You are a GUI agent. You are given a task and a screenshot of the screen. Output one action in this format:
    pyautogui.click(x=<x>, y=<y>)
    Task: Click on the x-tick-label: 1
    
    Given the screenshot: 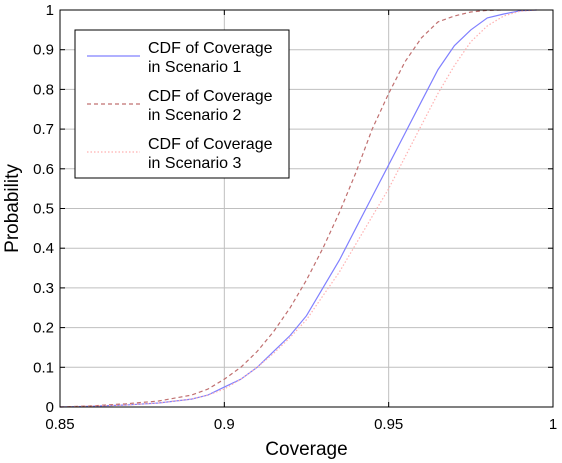 What is the action you would take?
    pyautogui.click(x=553, y=424)
    